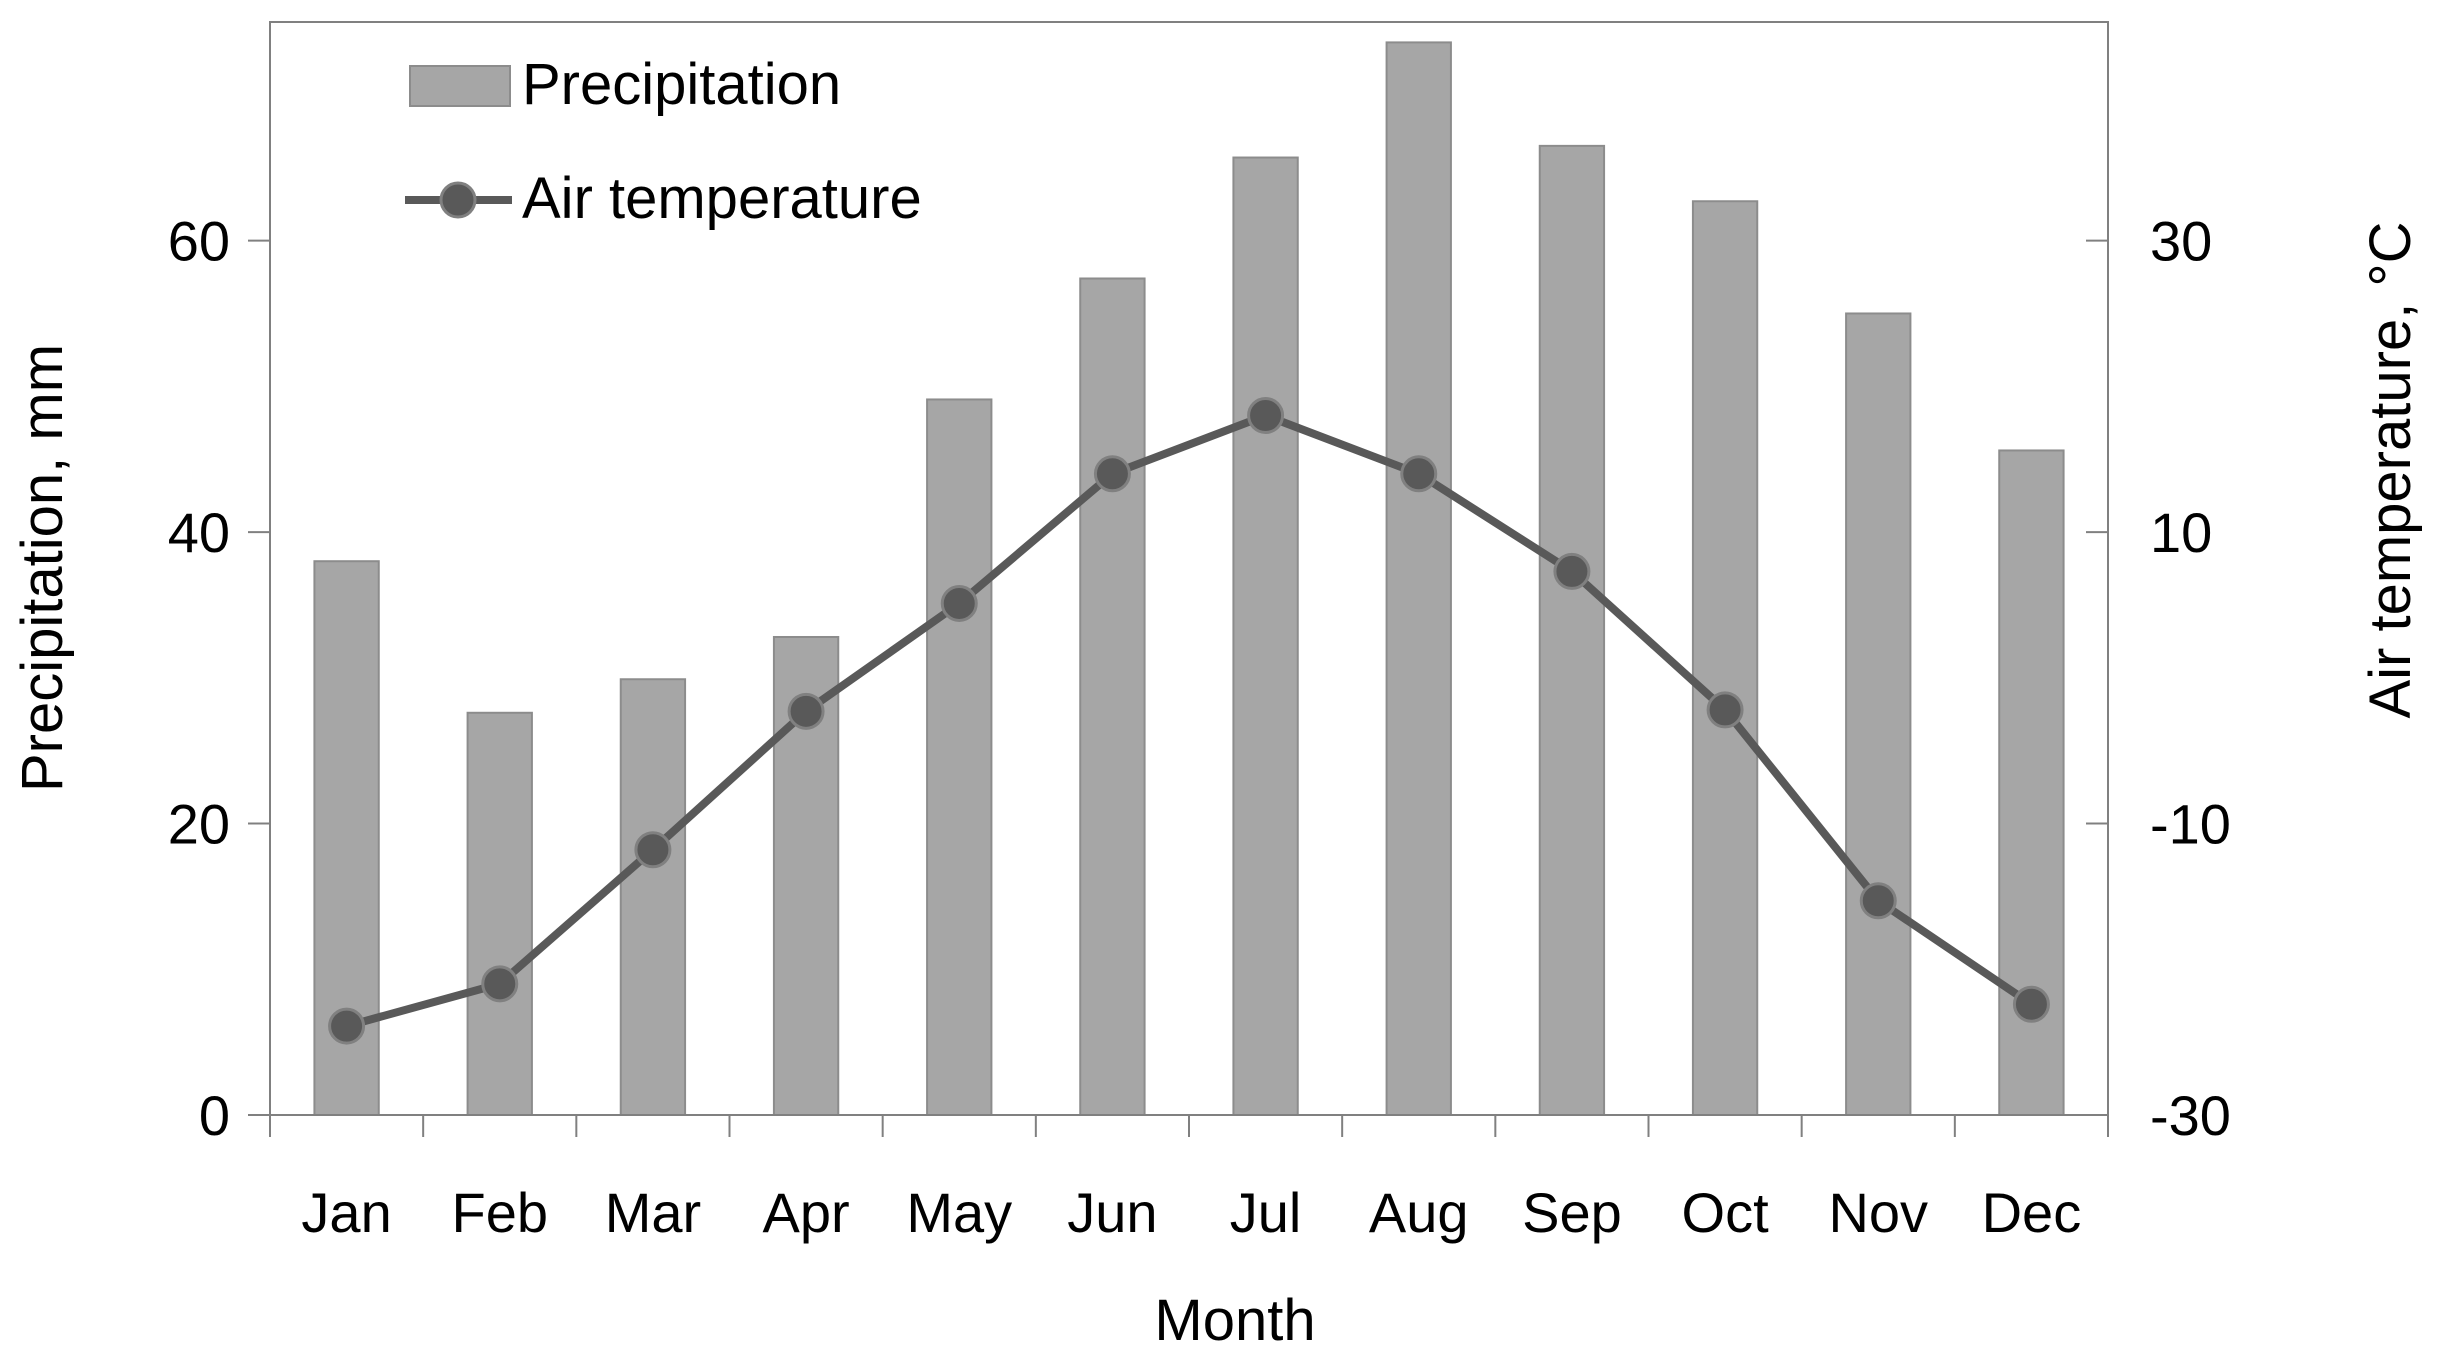 The height and width of the screenshot is (1364, 2443). Describe the element at coordinates (722, 198) in the screenshot. I see `legend-air-temperature-label: Air temperature` at that location.